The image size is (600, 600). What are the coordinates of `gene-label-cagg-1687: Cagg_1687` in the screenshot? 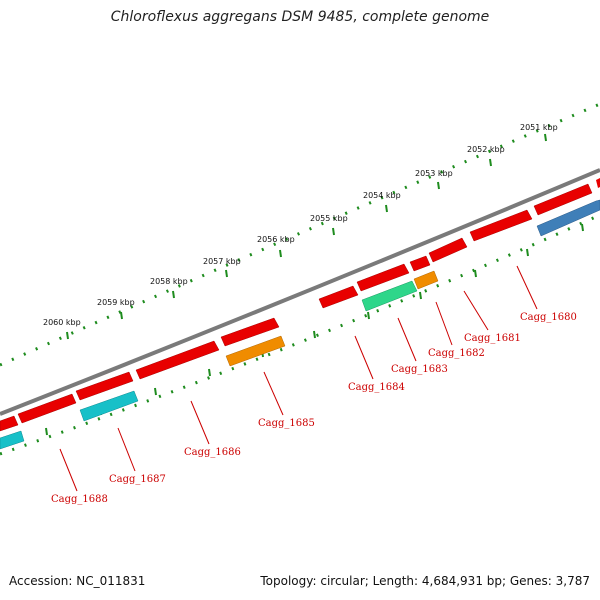 It's located at (137, 479).